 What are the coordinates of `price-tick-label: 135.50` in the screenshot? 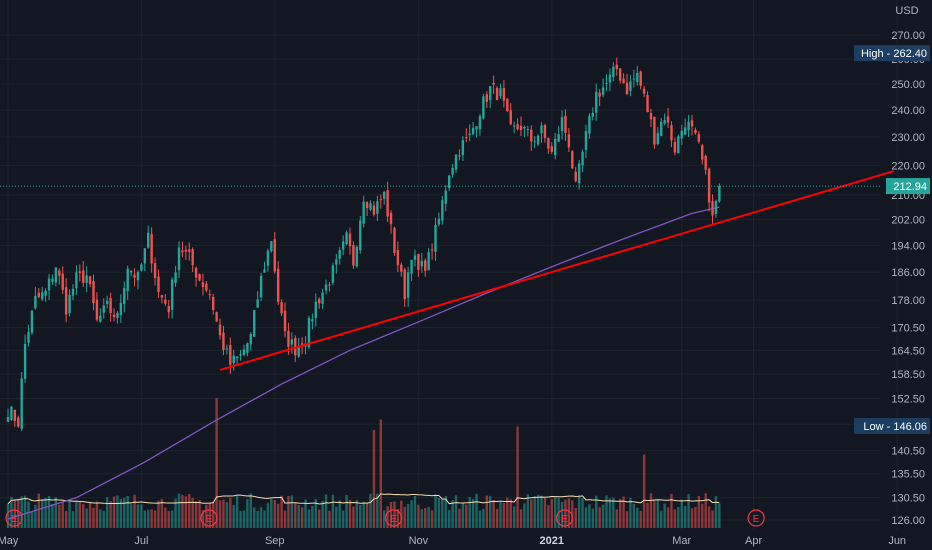 It's located at (908, 475).